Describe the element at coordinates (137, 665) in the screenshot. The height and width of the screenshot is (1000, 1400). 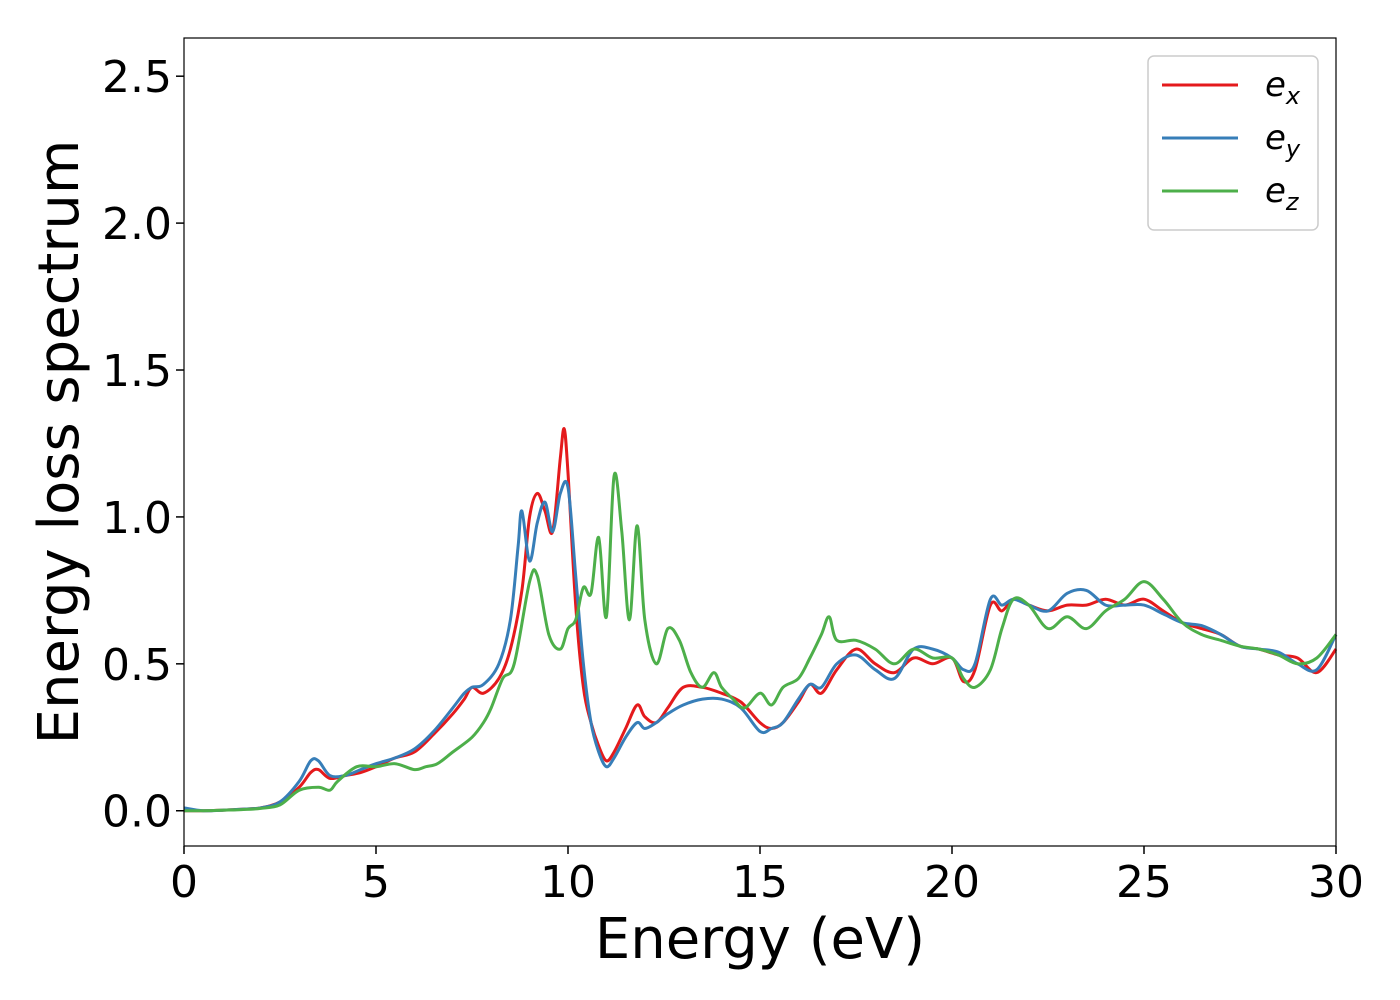
I see `y-tick-label: 0.5` at that location.